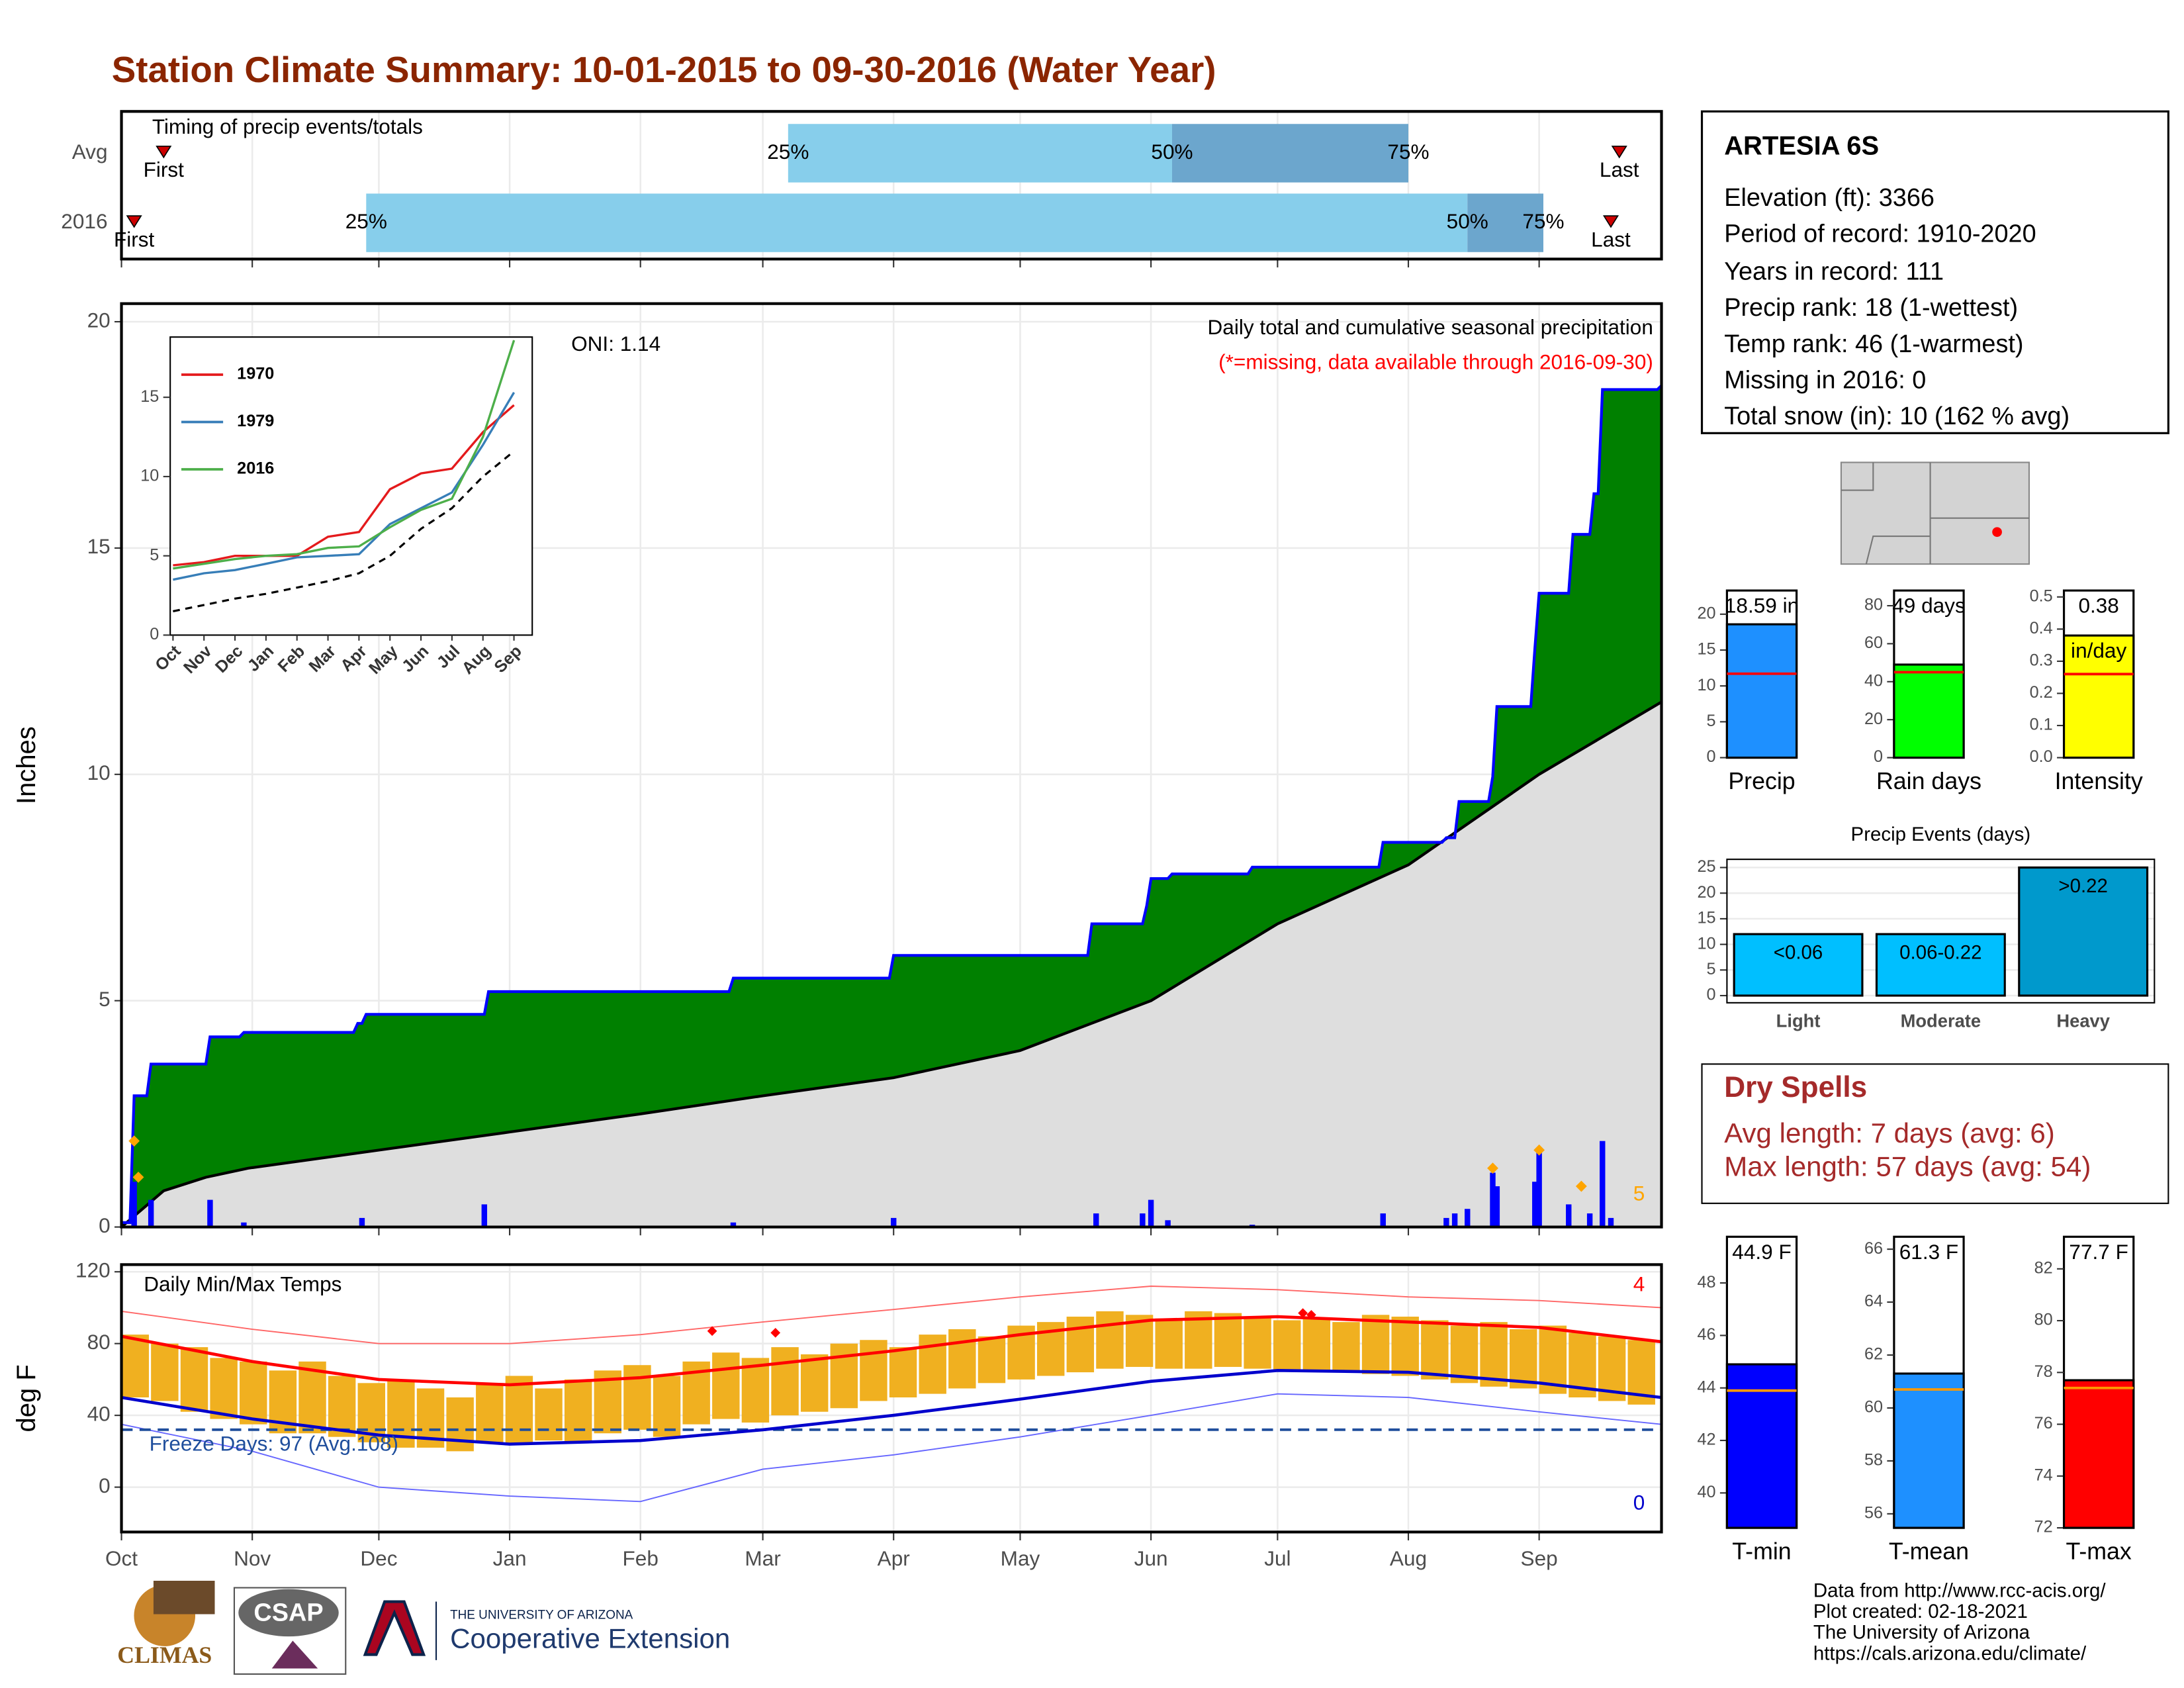 This screenshot has height=1688, width=2184. Describe the element at coordinates (1874, 1460) in the screenshot. I see `y-tick-label: 58` at that location.